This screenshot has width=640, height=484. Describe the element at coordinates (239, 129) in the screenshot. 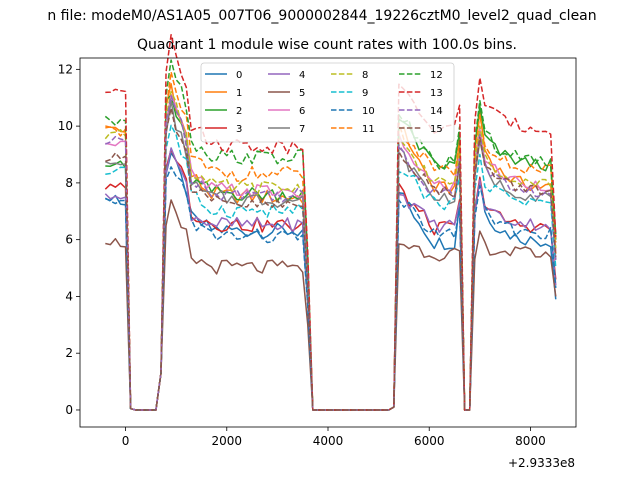

I see `legend-label-3: 3` at that location.